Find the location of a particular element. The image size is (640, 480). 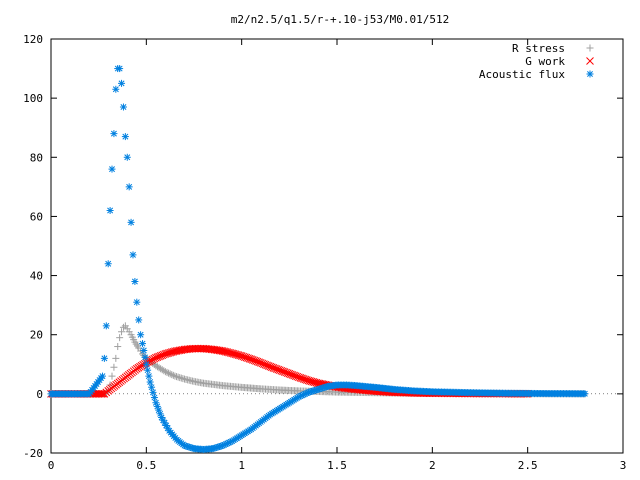

x-tick-label: 0.5 is located at coordinates (146, 465).